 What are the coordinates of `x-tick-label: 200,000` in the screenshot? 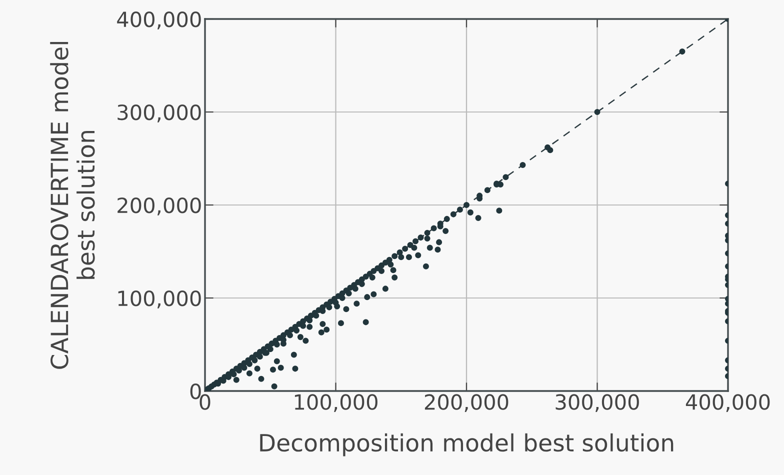 It's located at (466, 403).